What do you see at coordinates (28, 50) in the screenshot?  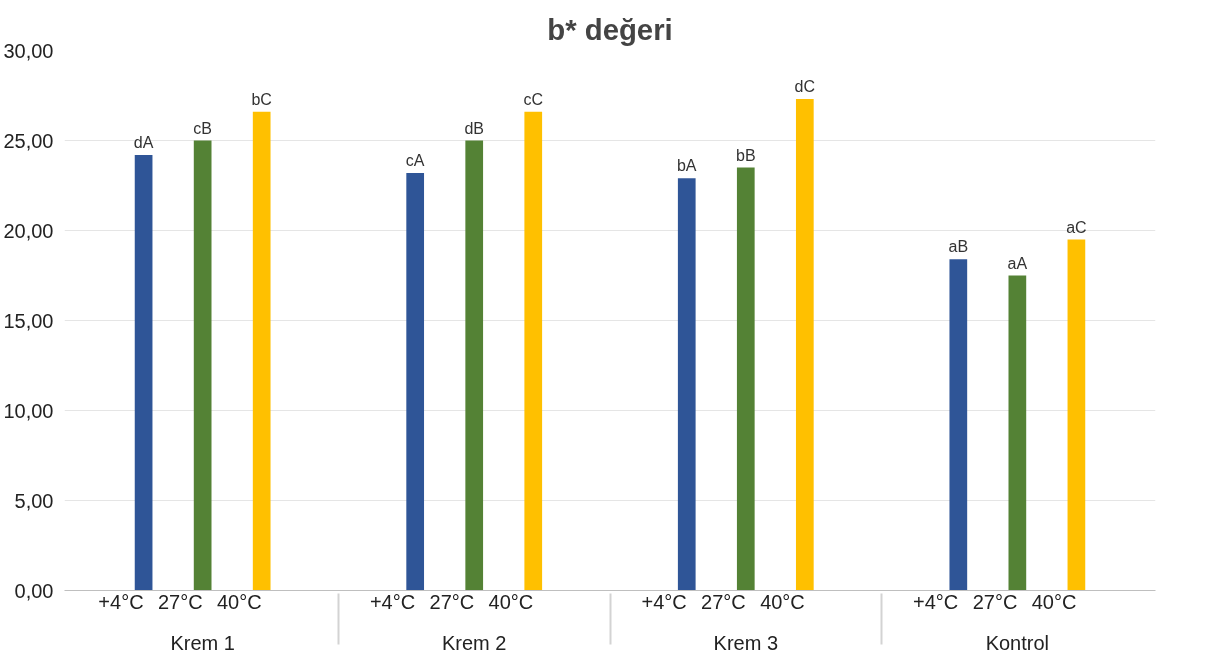 I see `y-tick-label: 30,00` at bounding box center [28, 50].